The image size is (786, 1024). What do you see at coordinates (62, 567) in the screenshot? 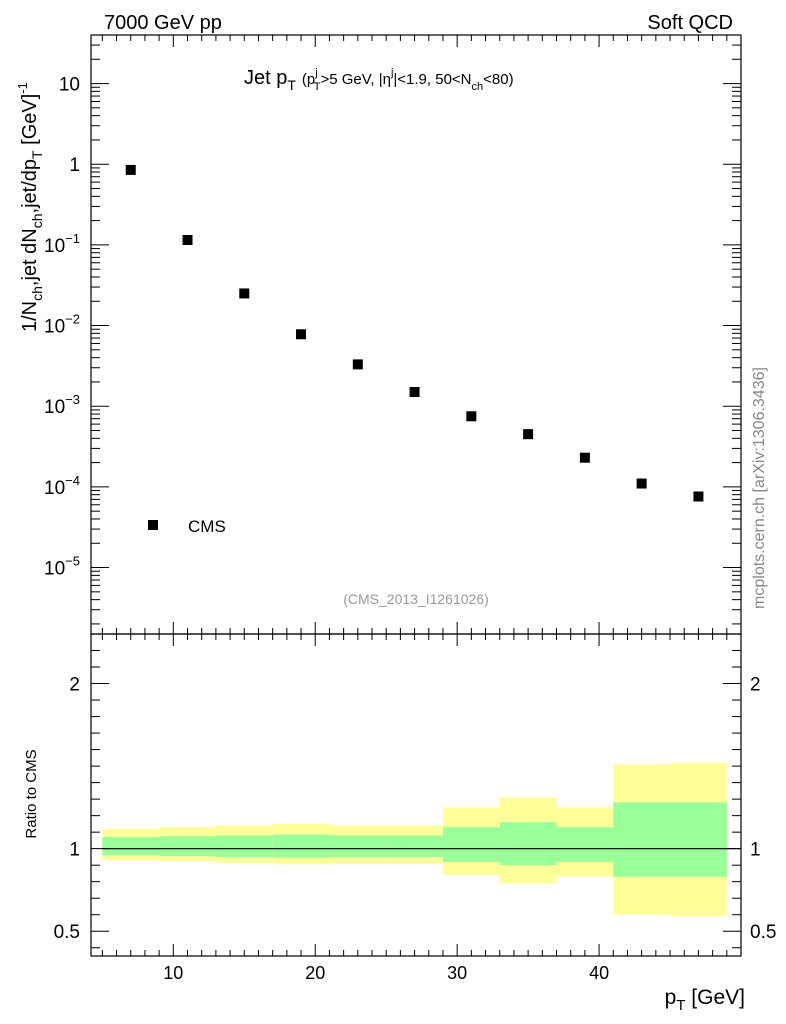
I see `y-tick-label: 10⁻⁵` at bounding box center [62, 567].